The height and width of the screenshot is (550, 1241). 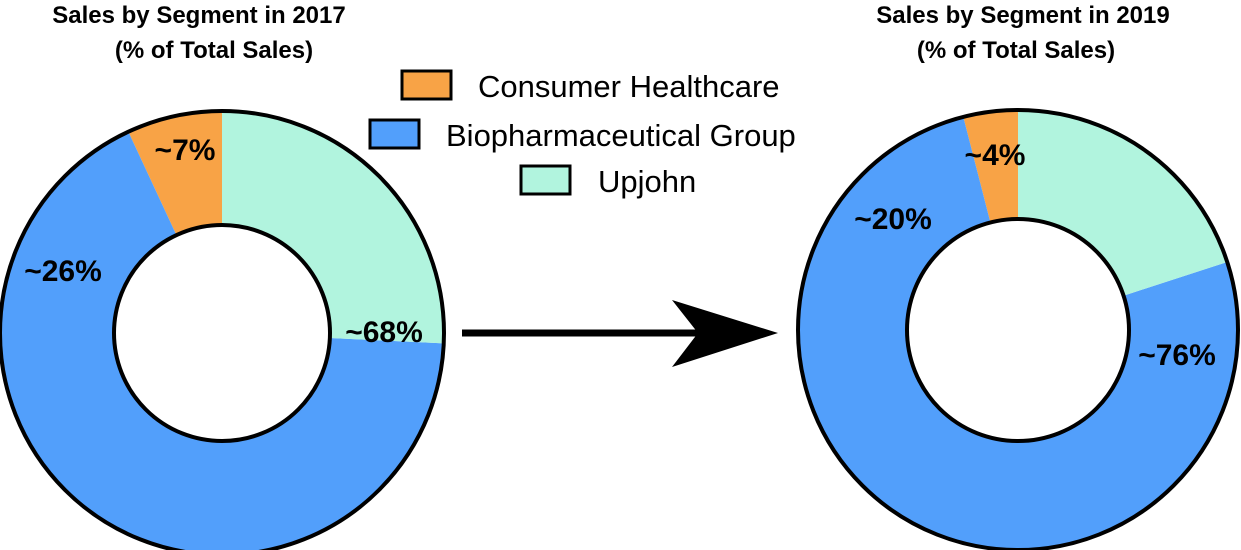 I want to click on legend-label-consumer-healthcare: Consumer Healthcare, so click(x=629, y=86).